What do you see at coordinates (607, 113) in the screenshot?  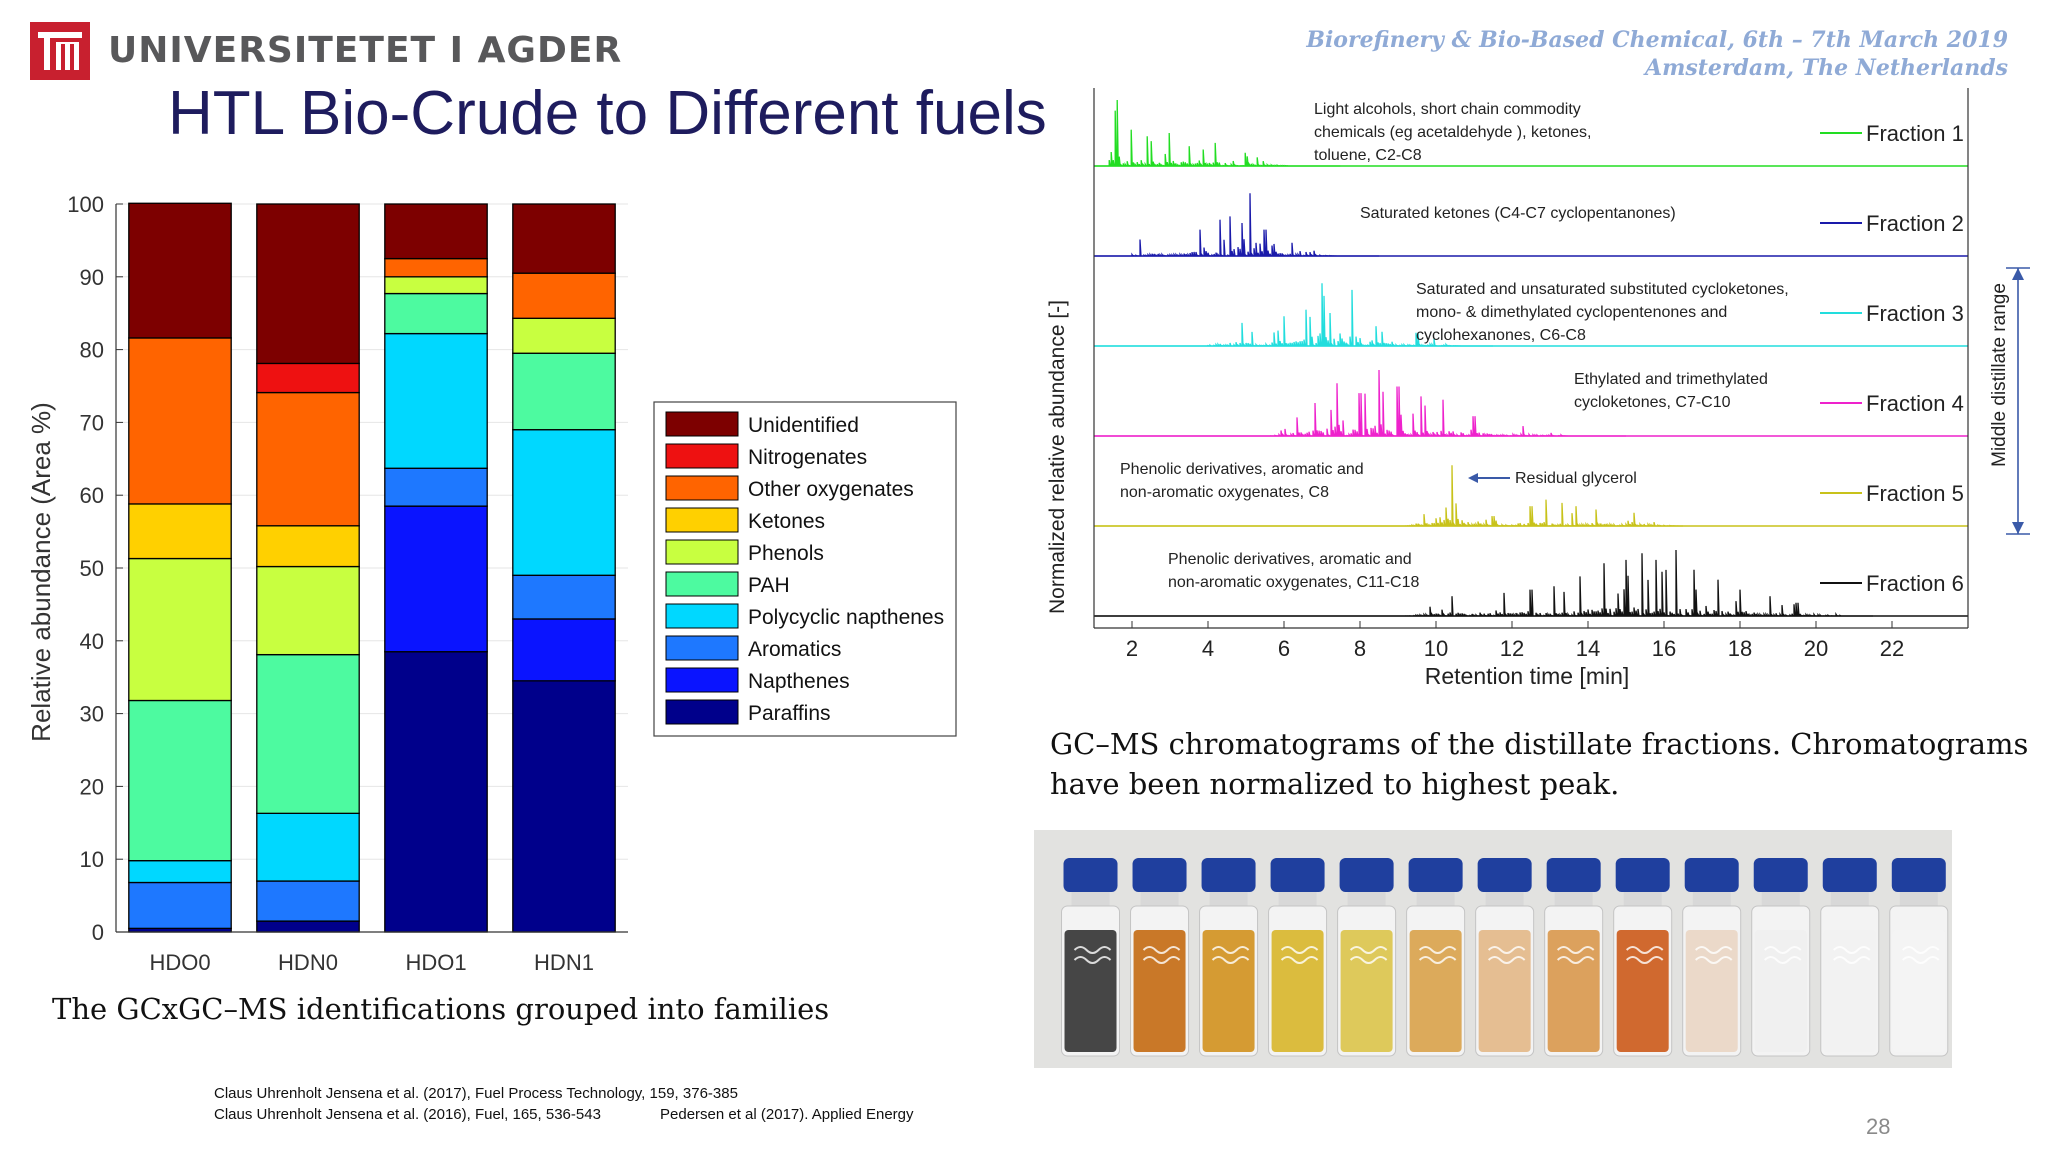 I see `slide-title: HTL Bio-Crude to Different fuels` at bounding box center [607, 113].